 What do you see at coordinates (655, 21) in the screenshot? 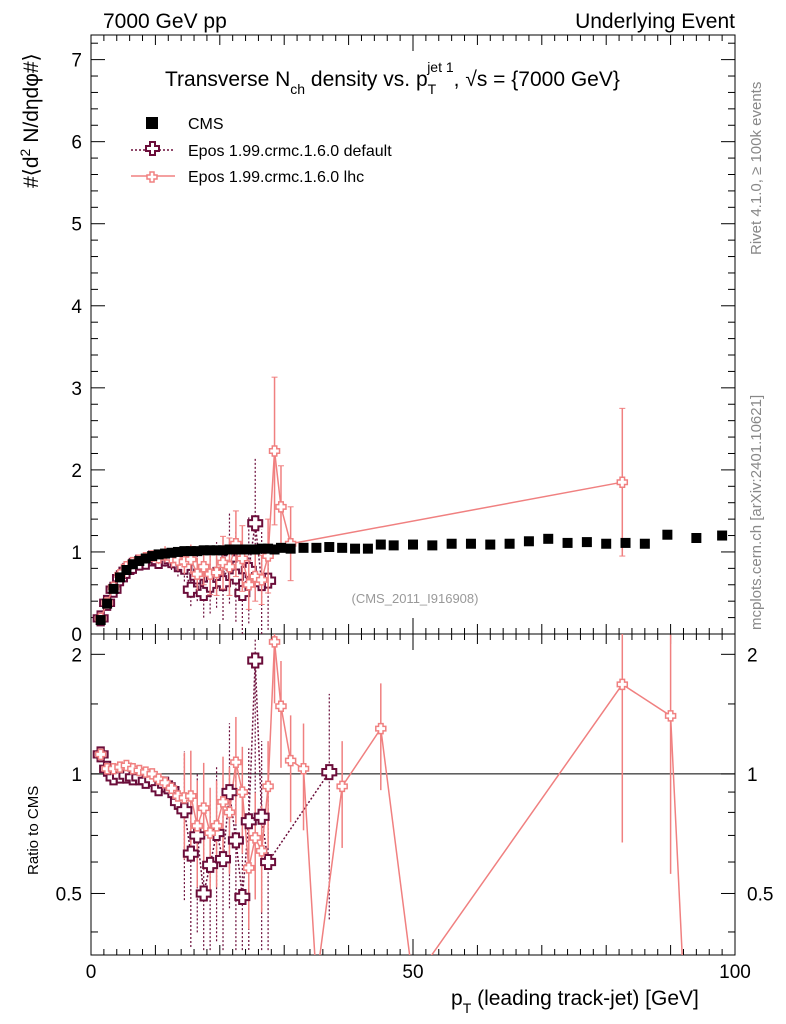
I see `header-right: Underlying Event` at bounding box center [655, 21].